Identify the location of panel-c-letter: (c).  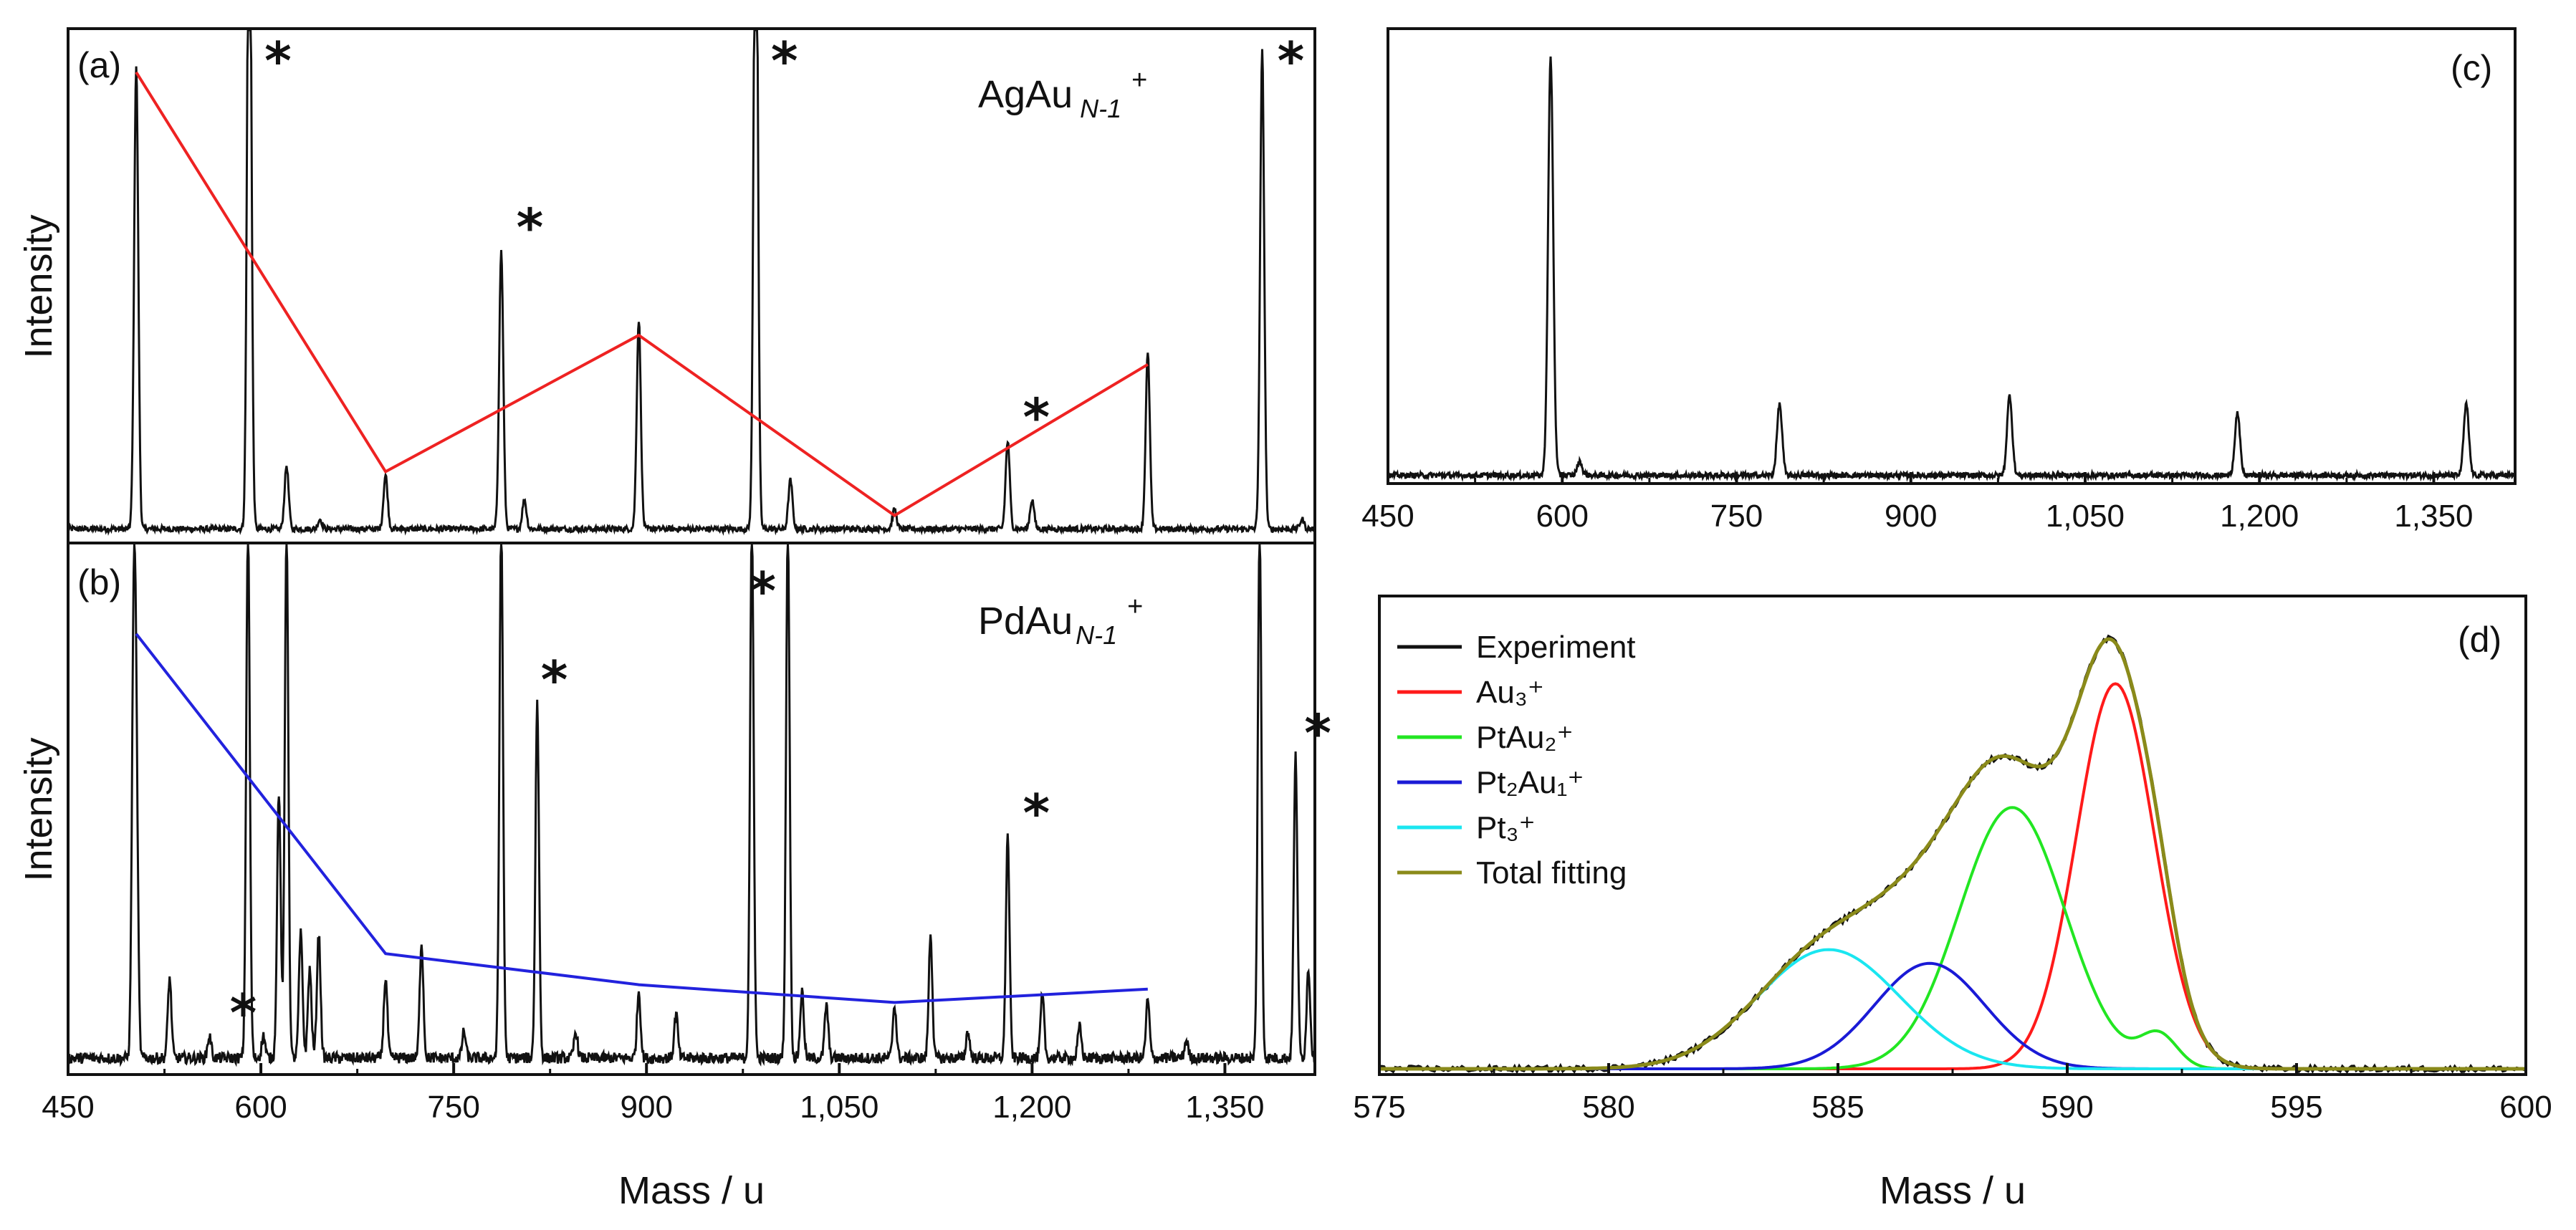
(2471, 68).